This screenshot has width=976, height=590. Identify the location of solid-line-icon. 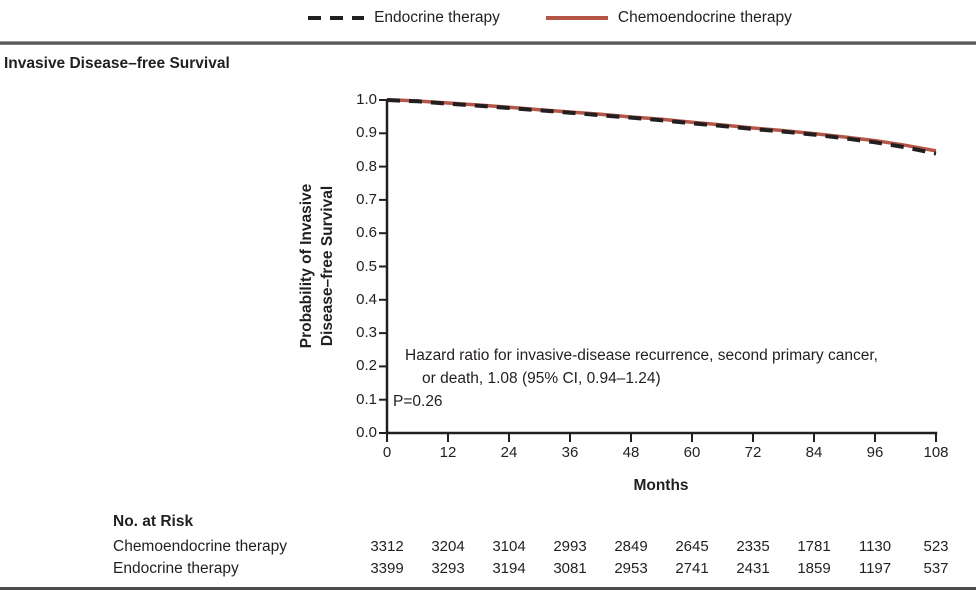
(576, 18).